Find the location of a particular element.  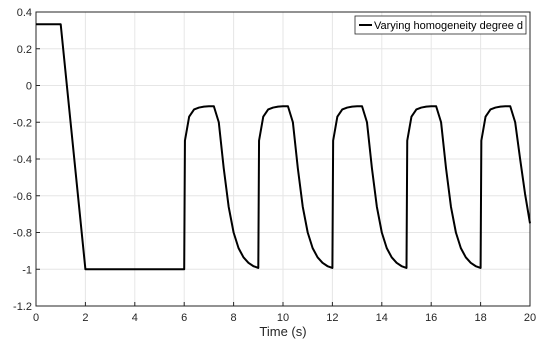

x-tick-label: 8 is located at coordinates (234, 318).